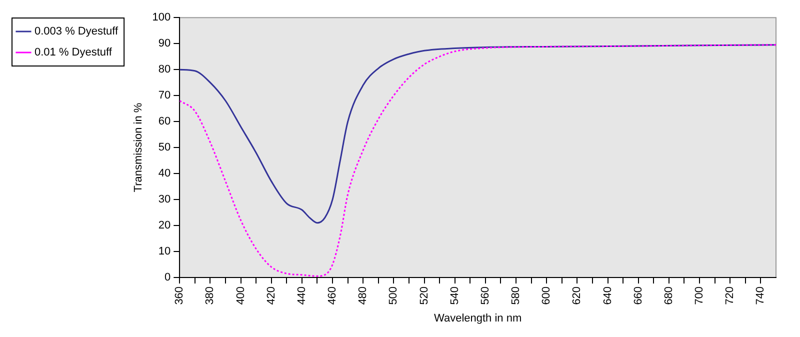 Image resolution: width=800 pixels, height=337 pixels. Describe the element at coordinates (164, 251) in the screenshot. I see `y-tick-label: 10` at that location.